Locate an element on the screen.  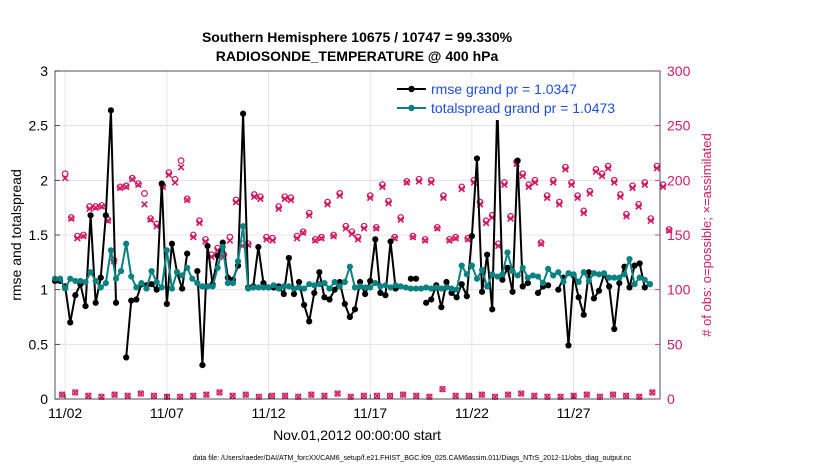
y-left-tick-label: 0.5 is located at coordinates (39, 344).